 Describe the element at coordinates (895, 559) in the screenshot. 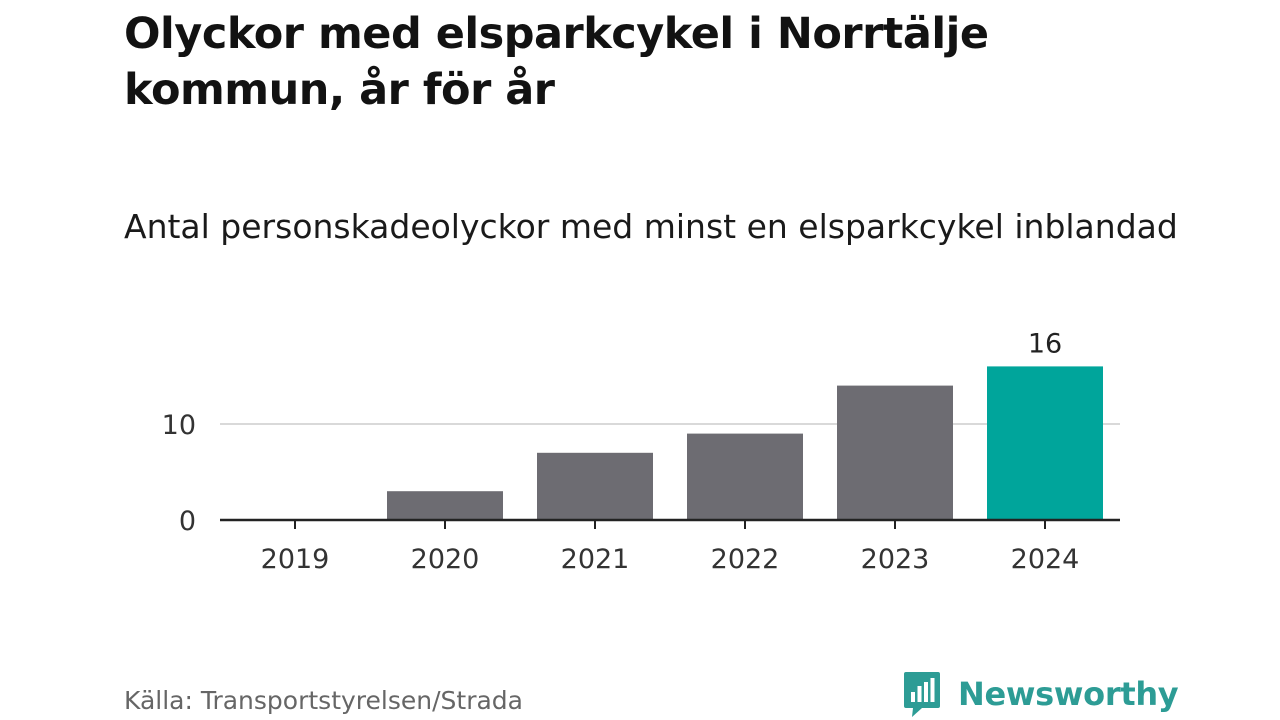

I see `x-tick-label-2023: 2023` at that location.